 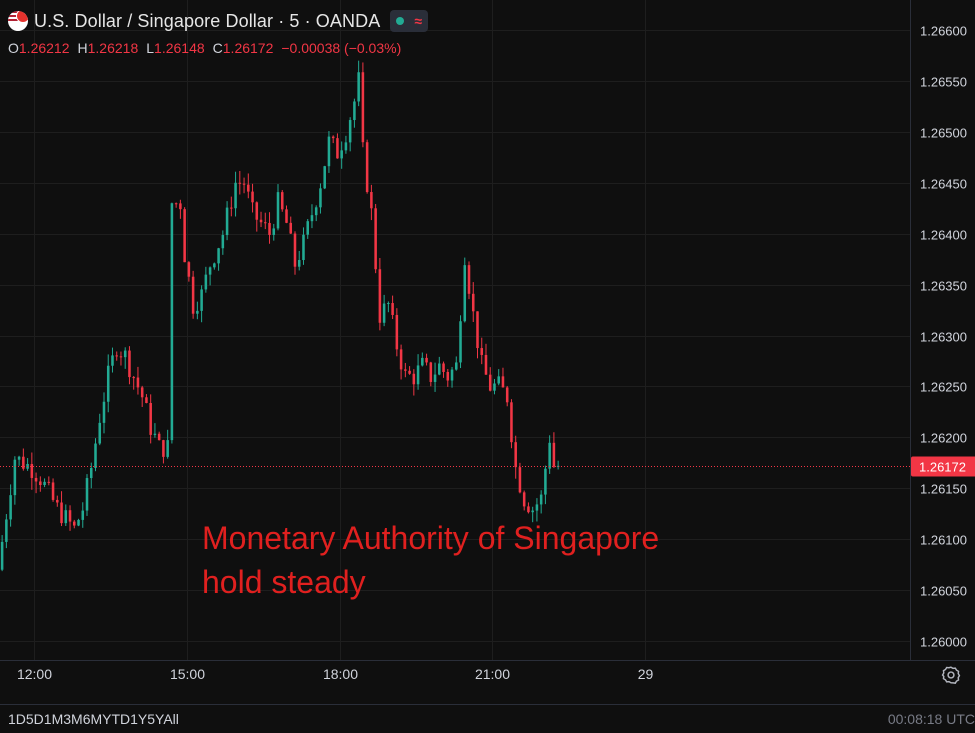 What do you see at coordinates (187, 674) in the screenshot?
I see `x-tick-label: 15:00` at bounding box center [187, 674].